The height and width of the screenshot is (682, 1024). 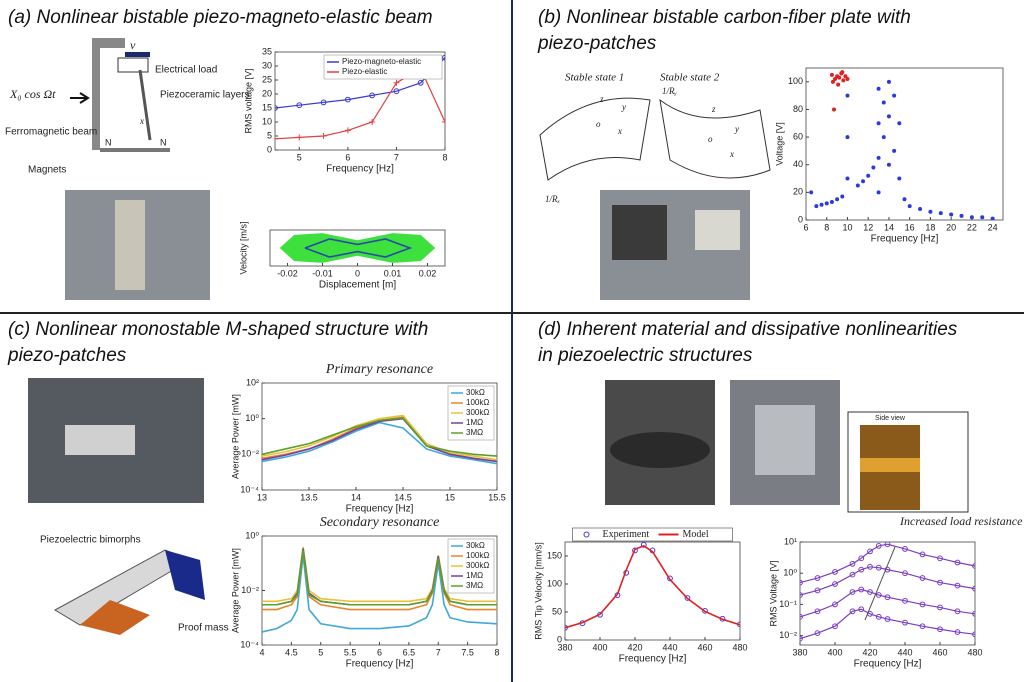 What do you see at coordinates (890, 465) in the screenshot?
I see `inset-image` at bounding box center [890, 465].